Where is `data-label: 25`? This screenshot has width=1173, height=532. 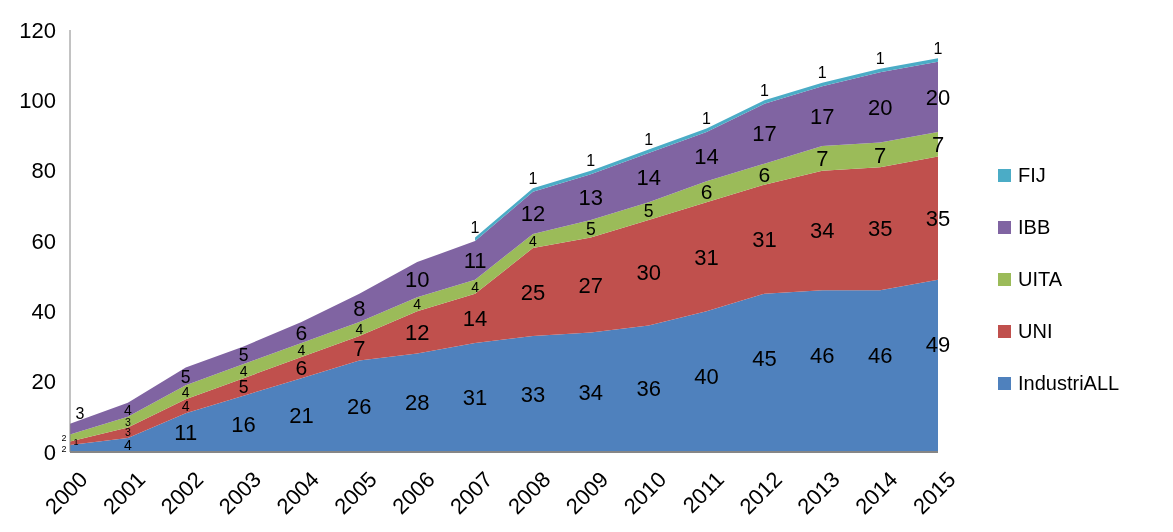
data-label: 25 is located at coordinates (533, 292).